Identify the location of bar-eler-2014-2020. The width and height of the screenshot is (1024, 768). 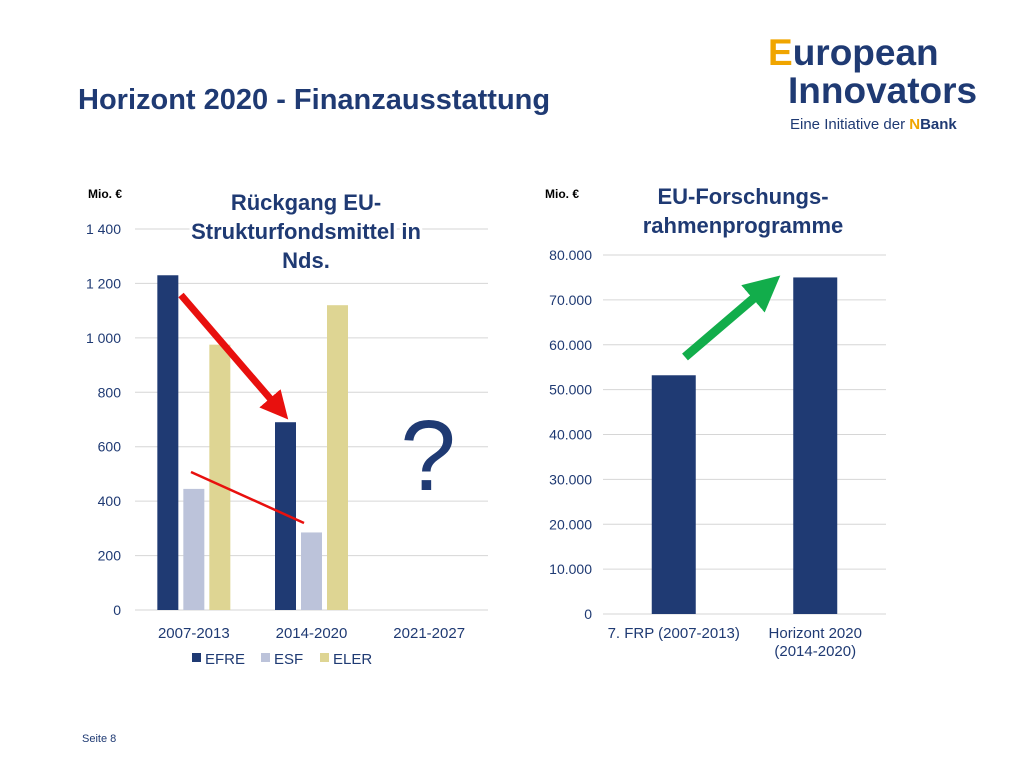
(337, 457).